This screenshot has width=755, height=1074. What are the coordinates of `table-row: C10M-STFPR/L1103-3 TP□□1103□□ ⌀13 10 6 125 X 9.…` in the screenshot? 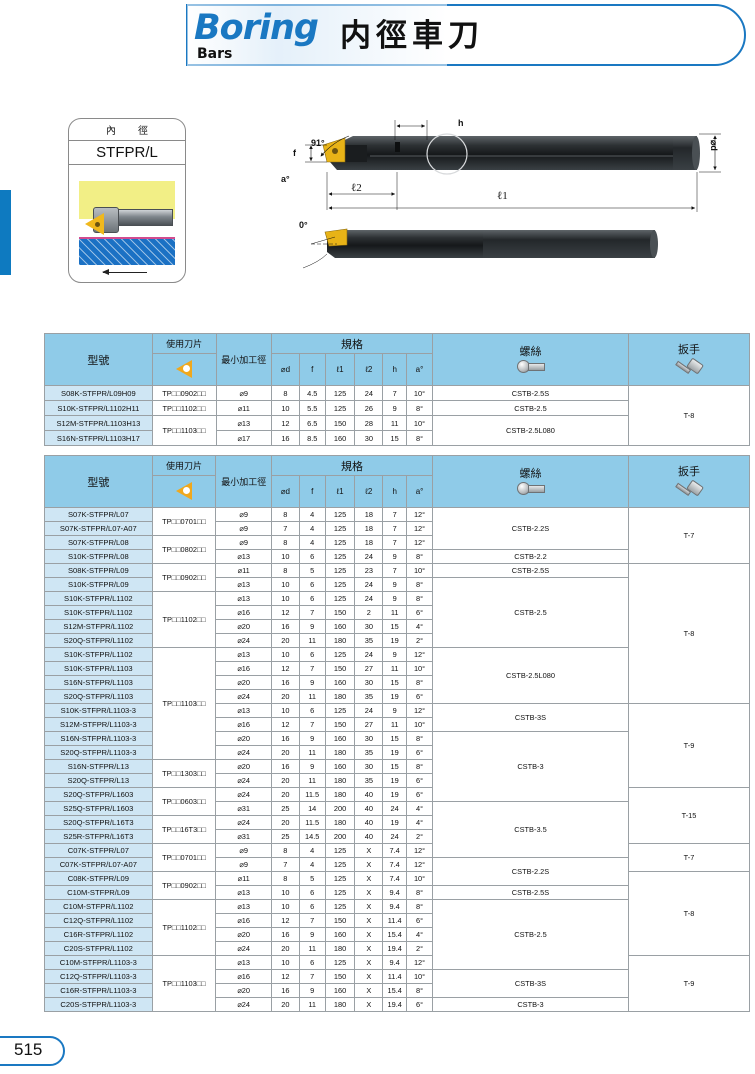 It's located at (397, 983).